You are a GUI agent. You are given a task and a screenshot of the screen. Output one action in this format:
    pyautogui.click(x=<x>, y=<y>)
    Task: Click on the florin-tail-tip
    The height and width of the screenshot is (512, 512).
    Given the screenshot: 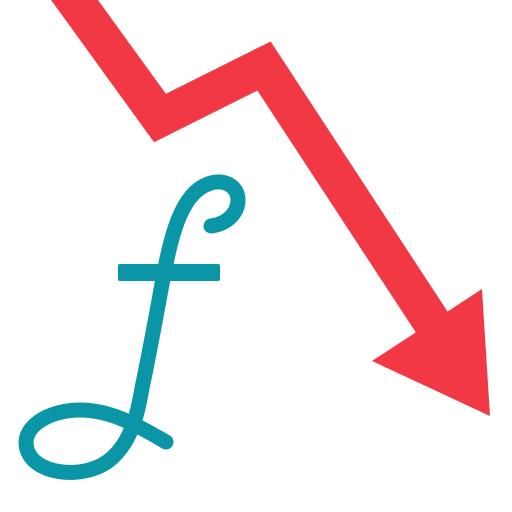 What is the action you would take?
    pyautogui.click(x=157, y=435)
    